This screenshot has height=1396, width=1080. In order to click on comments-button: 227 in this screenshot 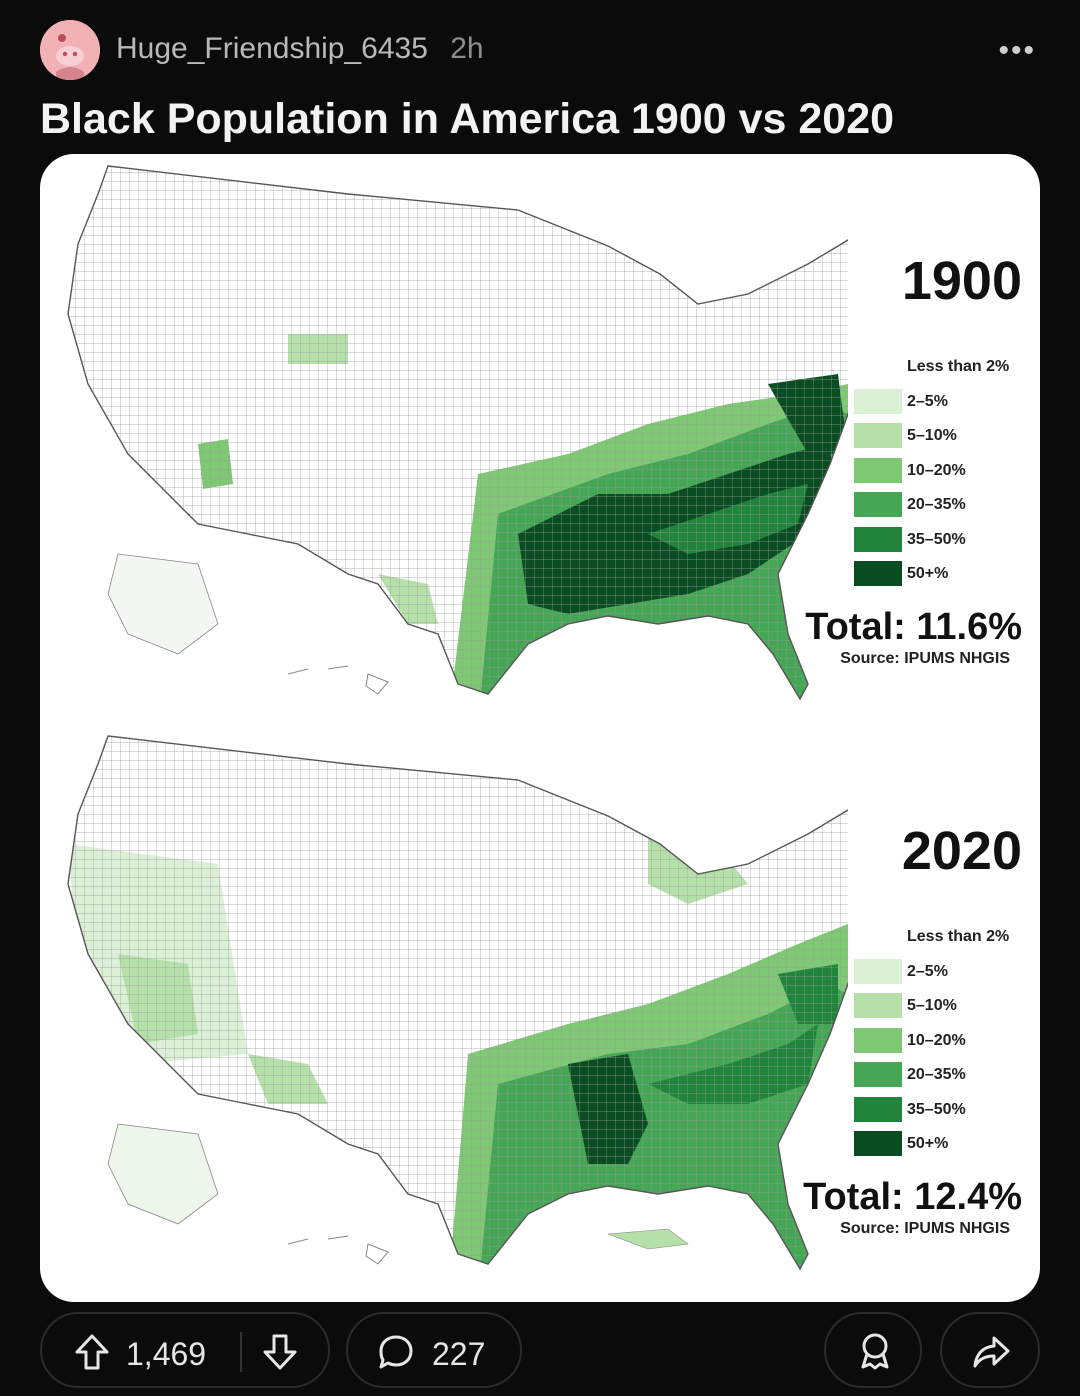, I will do `click(434, 1350)`.